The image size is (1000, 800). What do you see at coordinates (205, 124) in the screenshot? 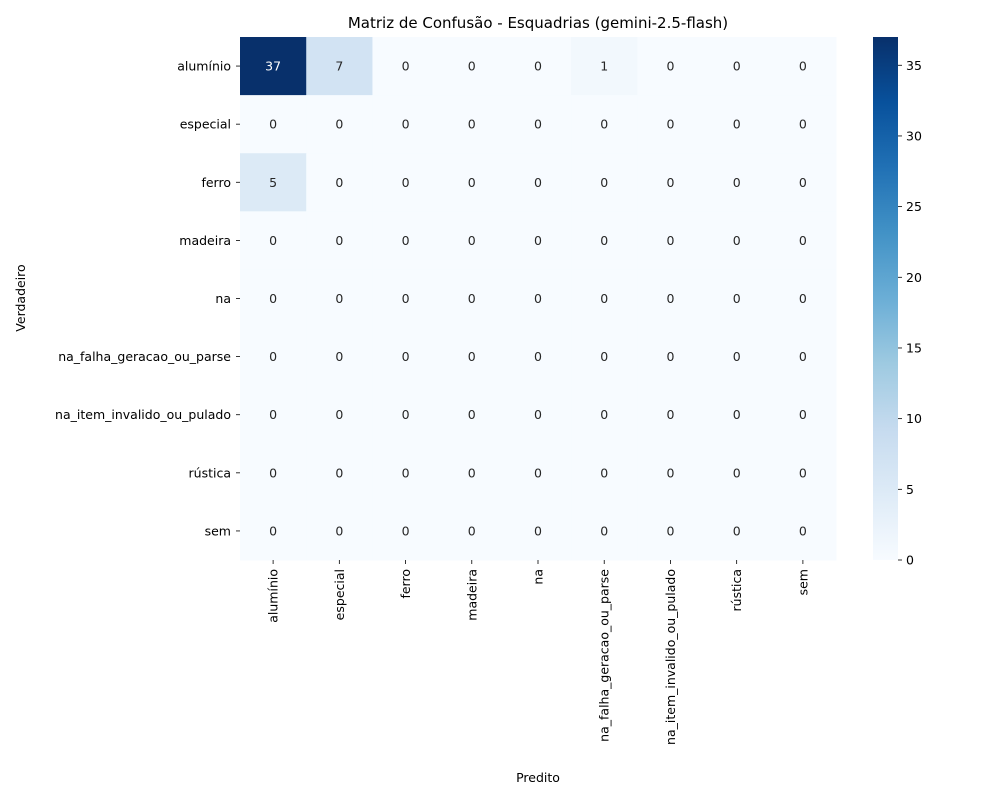
I see `y-tick-label: especial` at bounding box center [205, 124].